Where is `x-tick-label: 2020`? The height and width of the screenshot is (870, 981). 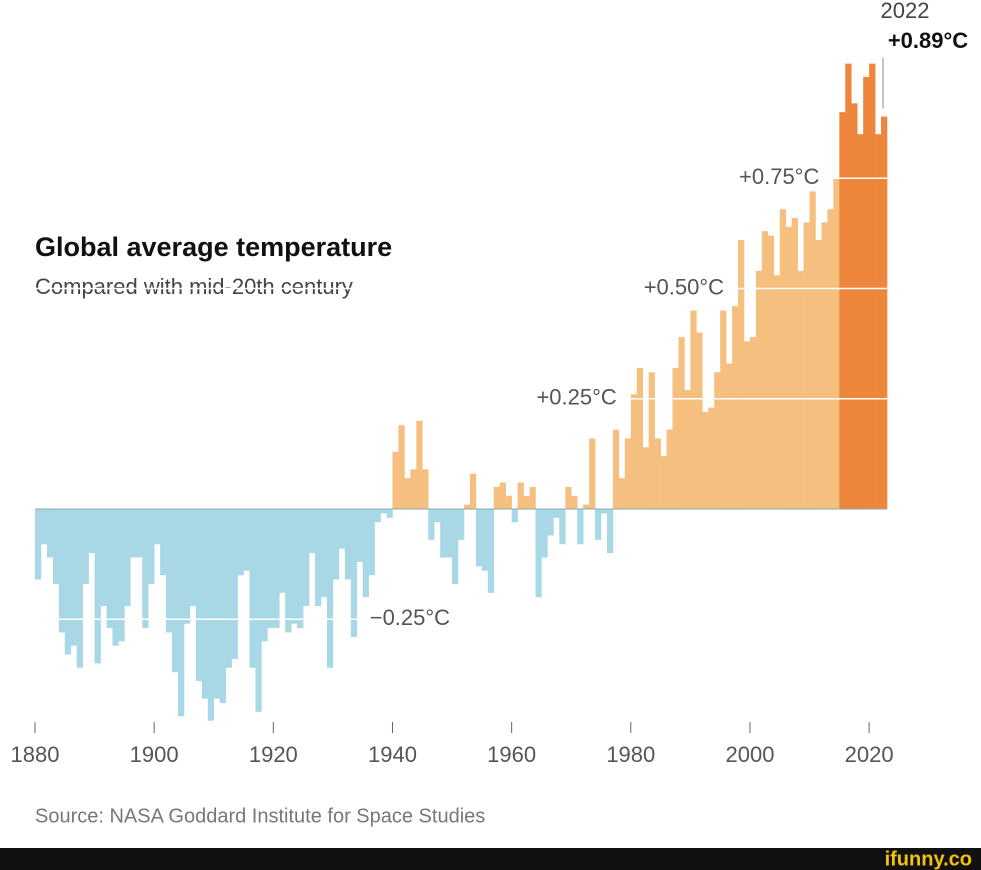
x-tick-label: 2020 is located at coordinates (869, 754).